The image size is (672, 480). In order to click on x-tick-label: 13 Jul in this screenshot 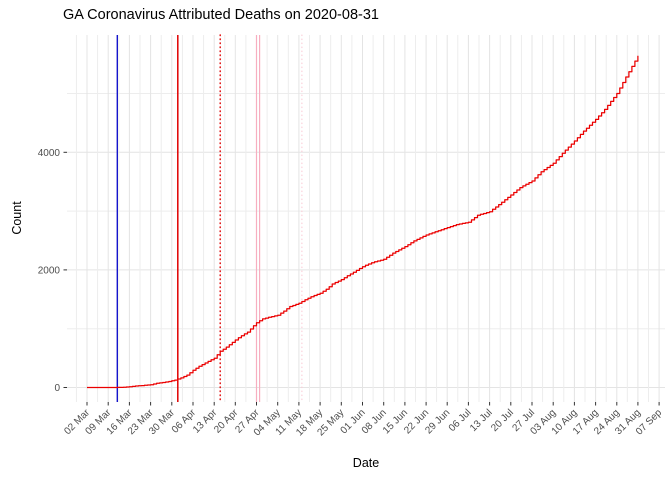, I will do `click(481, 420)`.